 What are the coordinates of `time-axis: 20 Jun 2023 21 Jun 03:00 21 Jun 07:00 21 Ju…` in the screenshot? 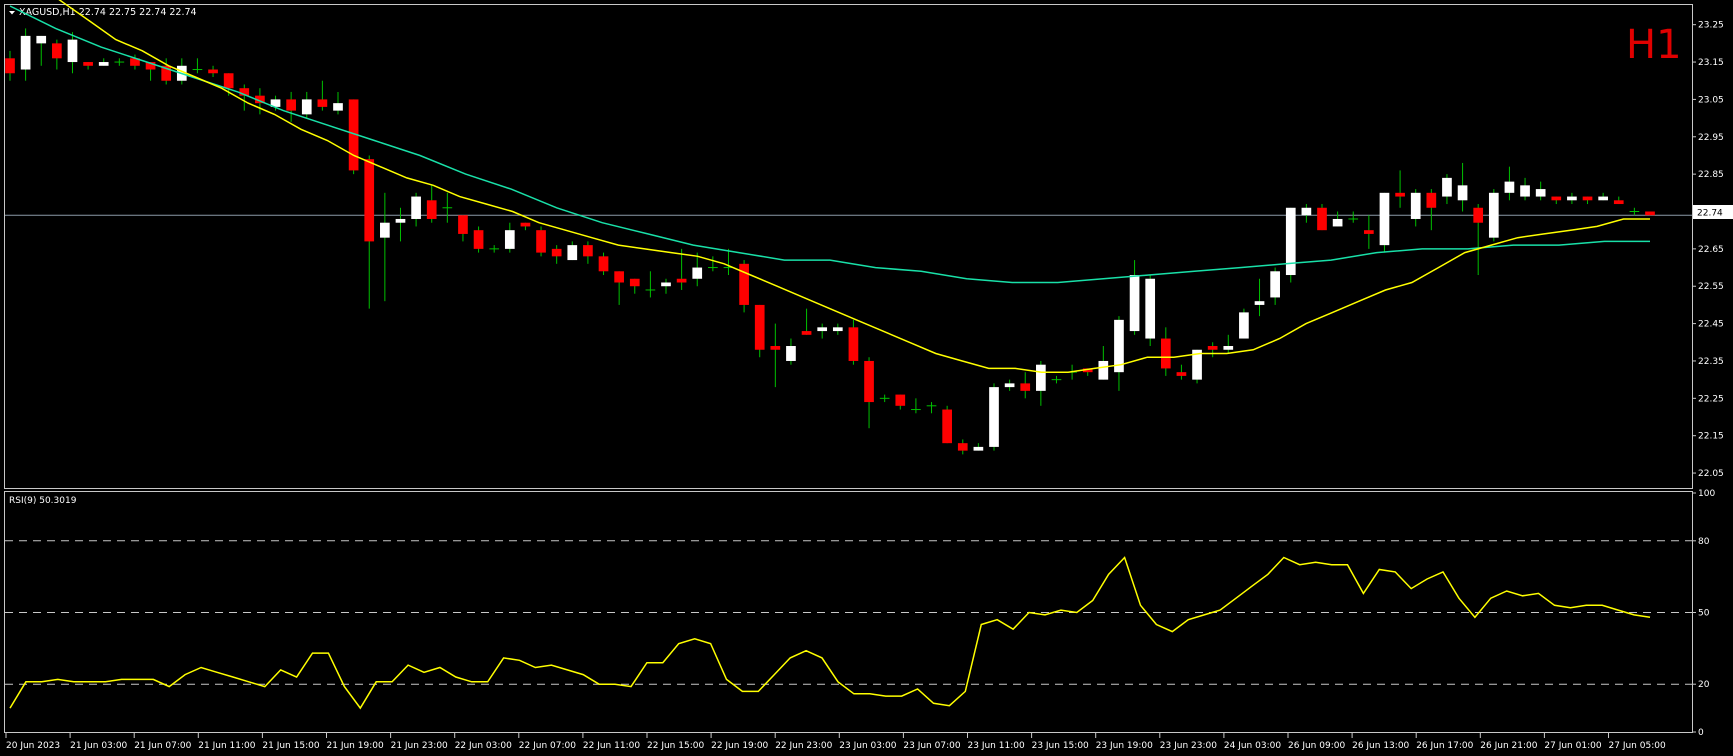 It's located at (835, 742).